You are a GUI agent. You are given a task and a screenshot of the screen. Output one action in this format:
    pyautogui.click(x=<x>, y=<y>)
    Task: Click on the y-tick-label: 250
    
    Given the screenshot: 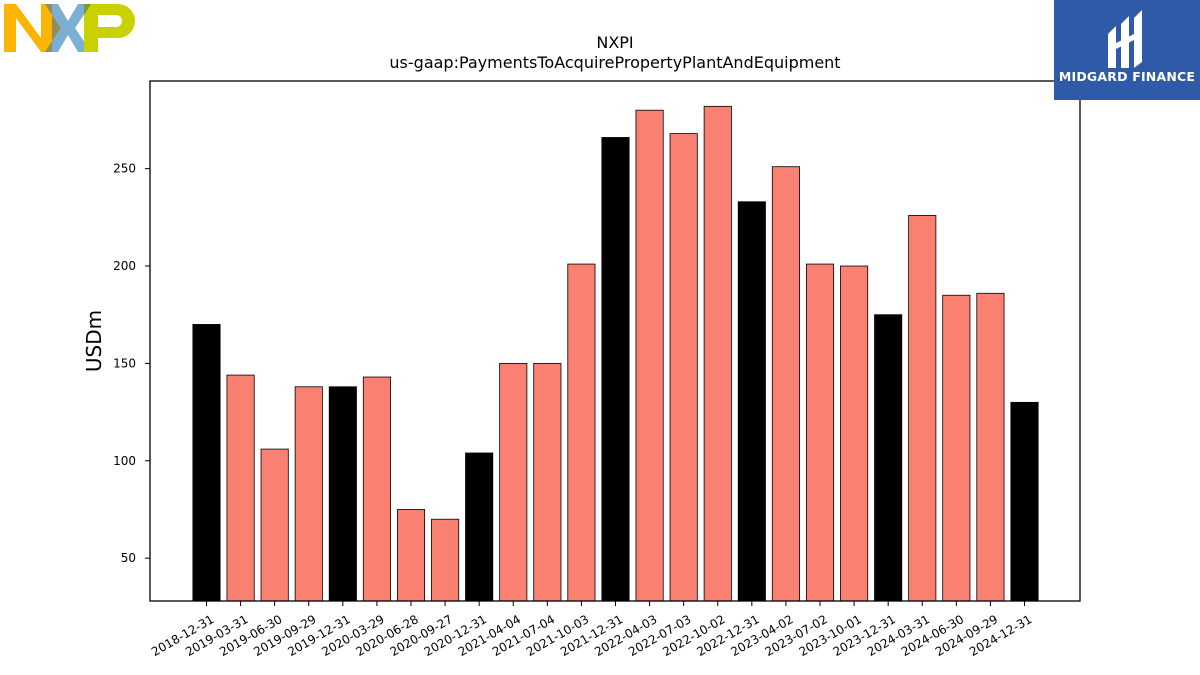 What is the action you would take?
    pyautogui.click(x=124, y=169)
    